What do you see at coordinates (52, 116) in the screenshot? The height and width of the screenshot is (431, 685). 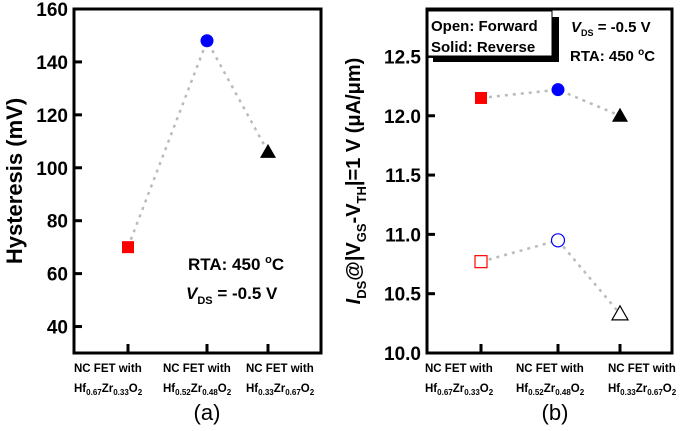 I see `y-tick-label: 120` at bounding box center [52, 116].